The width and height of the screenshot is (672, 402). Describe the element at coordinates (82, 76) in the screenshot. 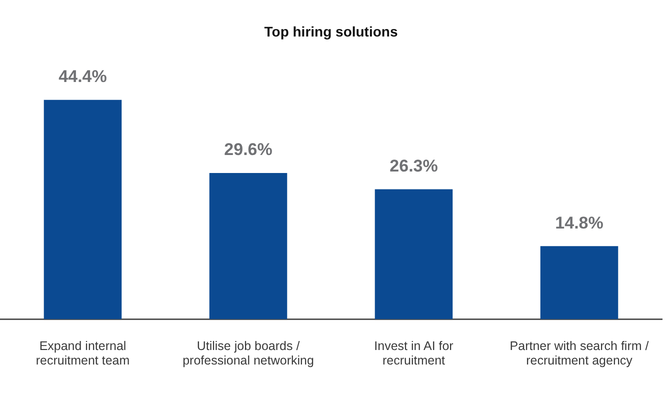

I see `data-label: 44.4%` at that location.